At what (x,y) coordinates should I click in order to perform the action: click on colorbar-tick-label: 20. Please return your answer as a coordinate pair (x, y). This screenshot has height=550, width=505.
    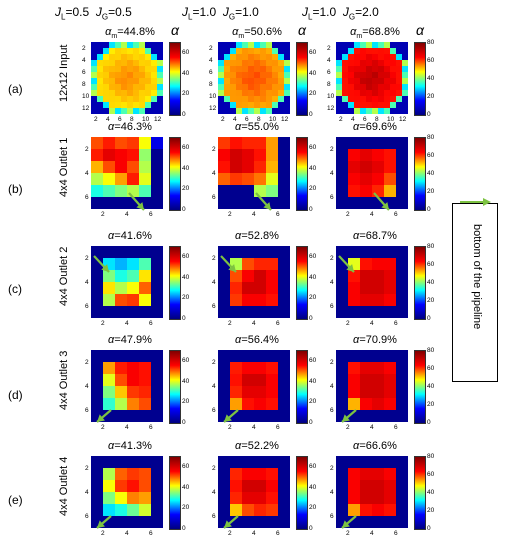
    Looking at the image, I should click on (431, 96).